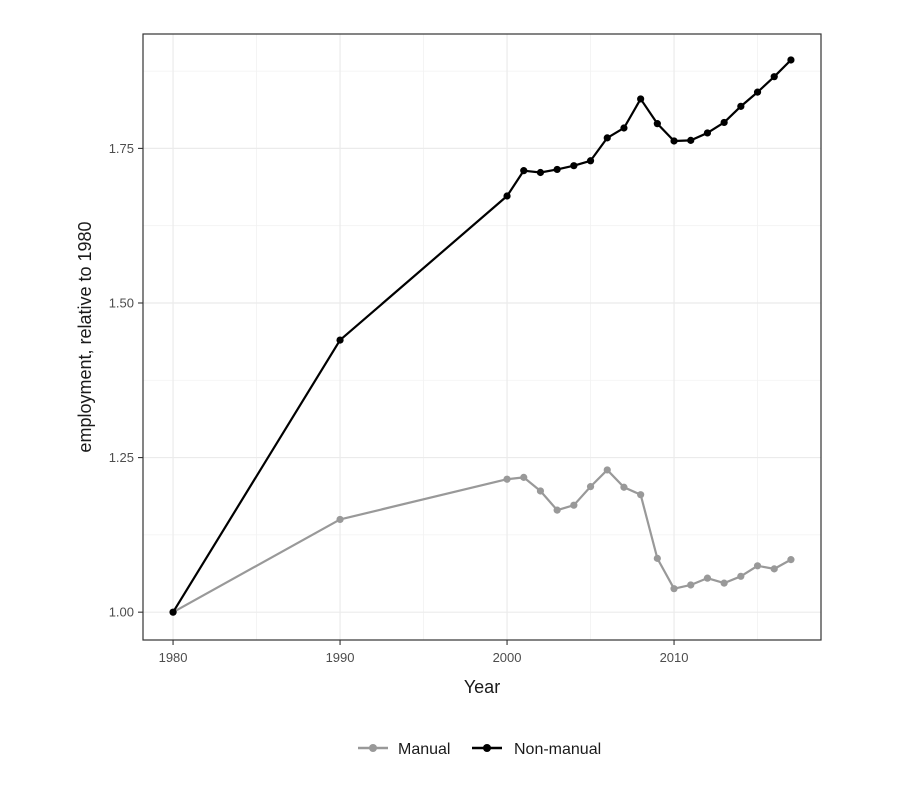 The width and height of the screenshot is (903, 787). What do you see at coordinates (557, 749) in the screenshot?
I see `legend-label-non-manual: Non-manual` at bounding box center [557, 749].